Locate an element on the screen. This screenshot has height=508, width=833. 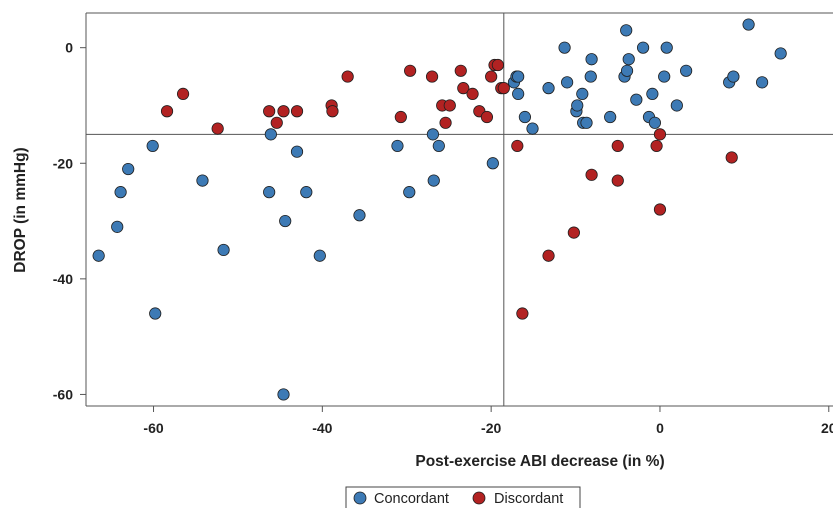
y-axis-title: DROP (in mmHg) is located at coordinates (20, 209).